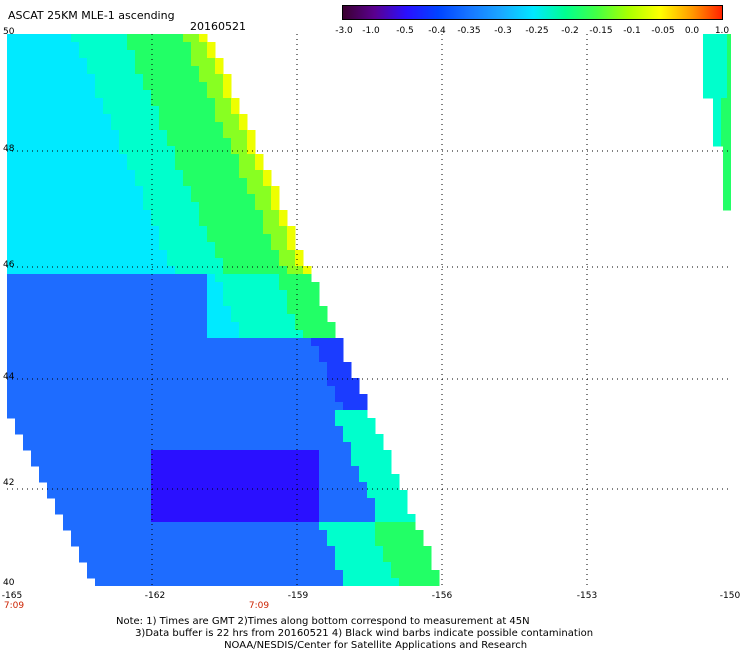 This screenshot has height=652, width=740. Describe the element at coordinates (344, 31) in the screenshot. I see `colorbar-tick-label: -3.0` at that location.